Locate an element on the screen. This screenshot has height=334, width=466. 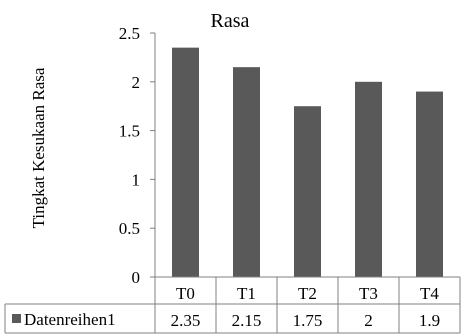
y-tick-label: 2.5 is located at coordinates (129, 33).